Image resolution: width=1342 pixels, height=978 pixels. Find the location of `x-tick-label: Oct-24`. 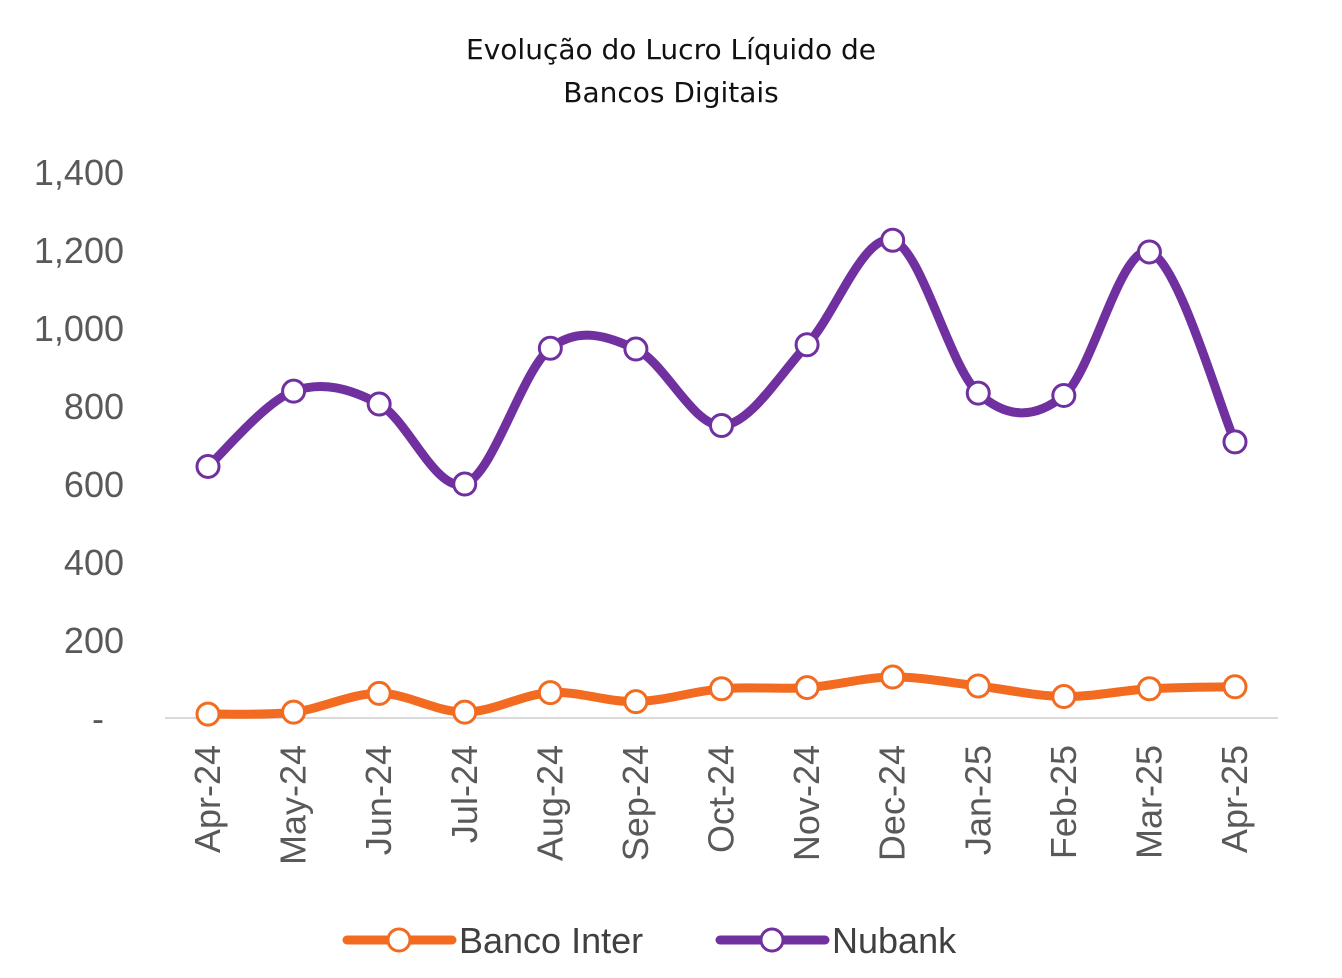

x-tick-label: Oct-24 is located at coordinates (721, 799).